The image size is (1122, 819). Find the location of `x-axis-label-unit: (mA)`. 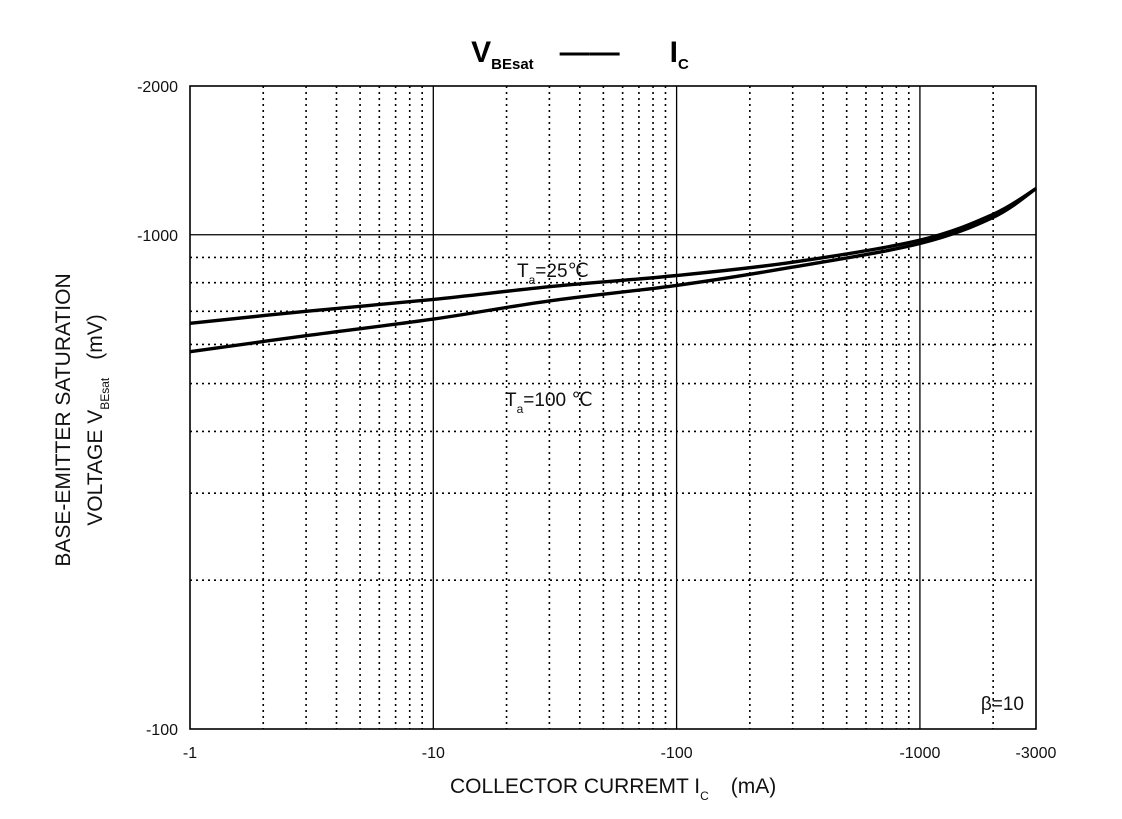

x-axis-label-unit: (mA) is located at coordinates (754, 786).